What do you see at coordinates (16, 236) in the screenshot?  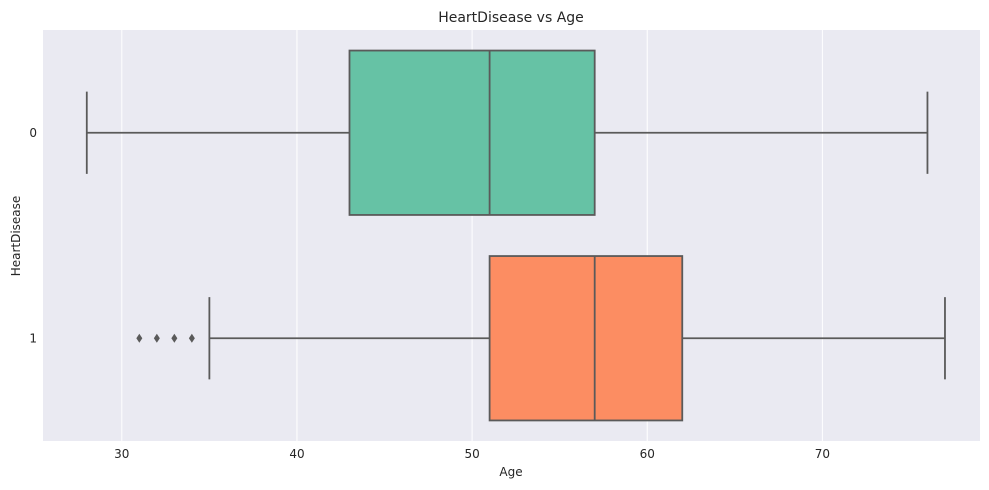 I see `y-axis-label: HeartDisease` at bounding box center [16, 236].